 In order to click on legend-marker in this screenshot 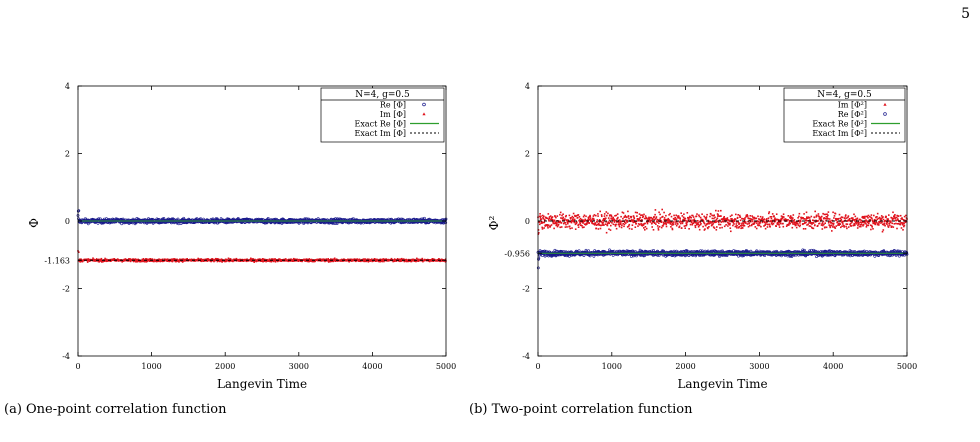, I will do `click(424, 114)`.